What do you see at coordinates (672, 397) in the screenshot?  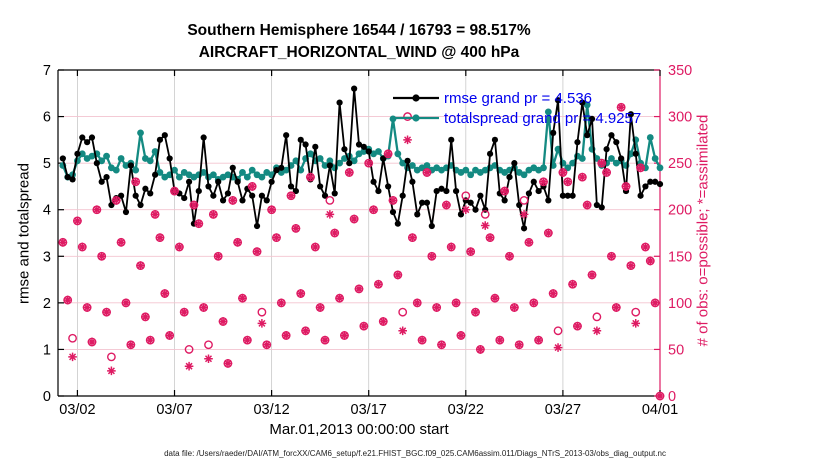 I see `right-tick-label: 0` at bounding box center [672, 397].